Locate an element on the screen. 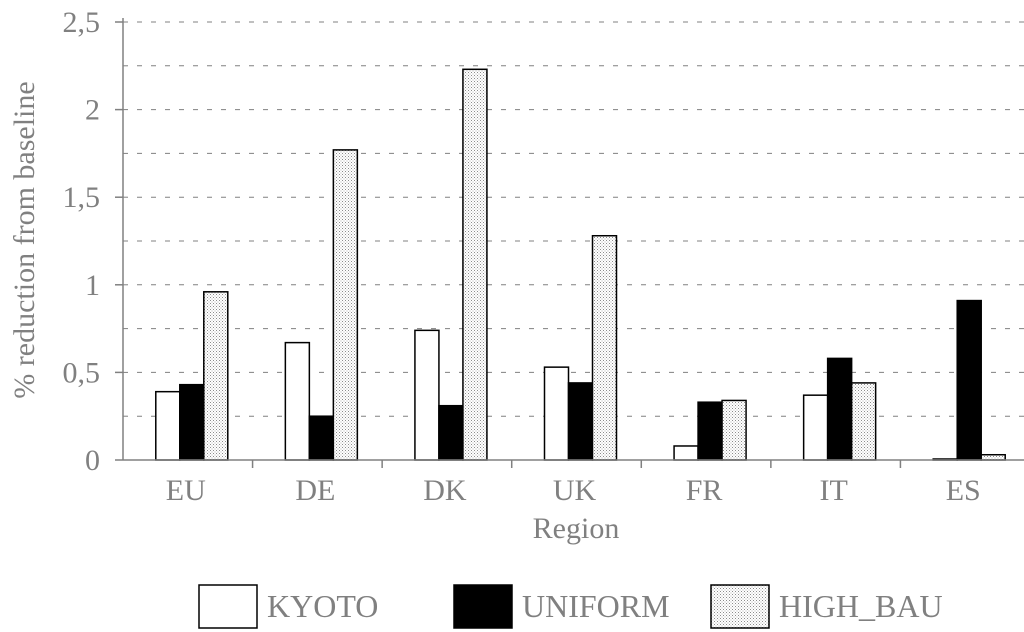 The height and width of the screenshot is (632, 1024). bar-high-bau-dk is located at coordinates (475, 264).